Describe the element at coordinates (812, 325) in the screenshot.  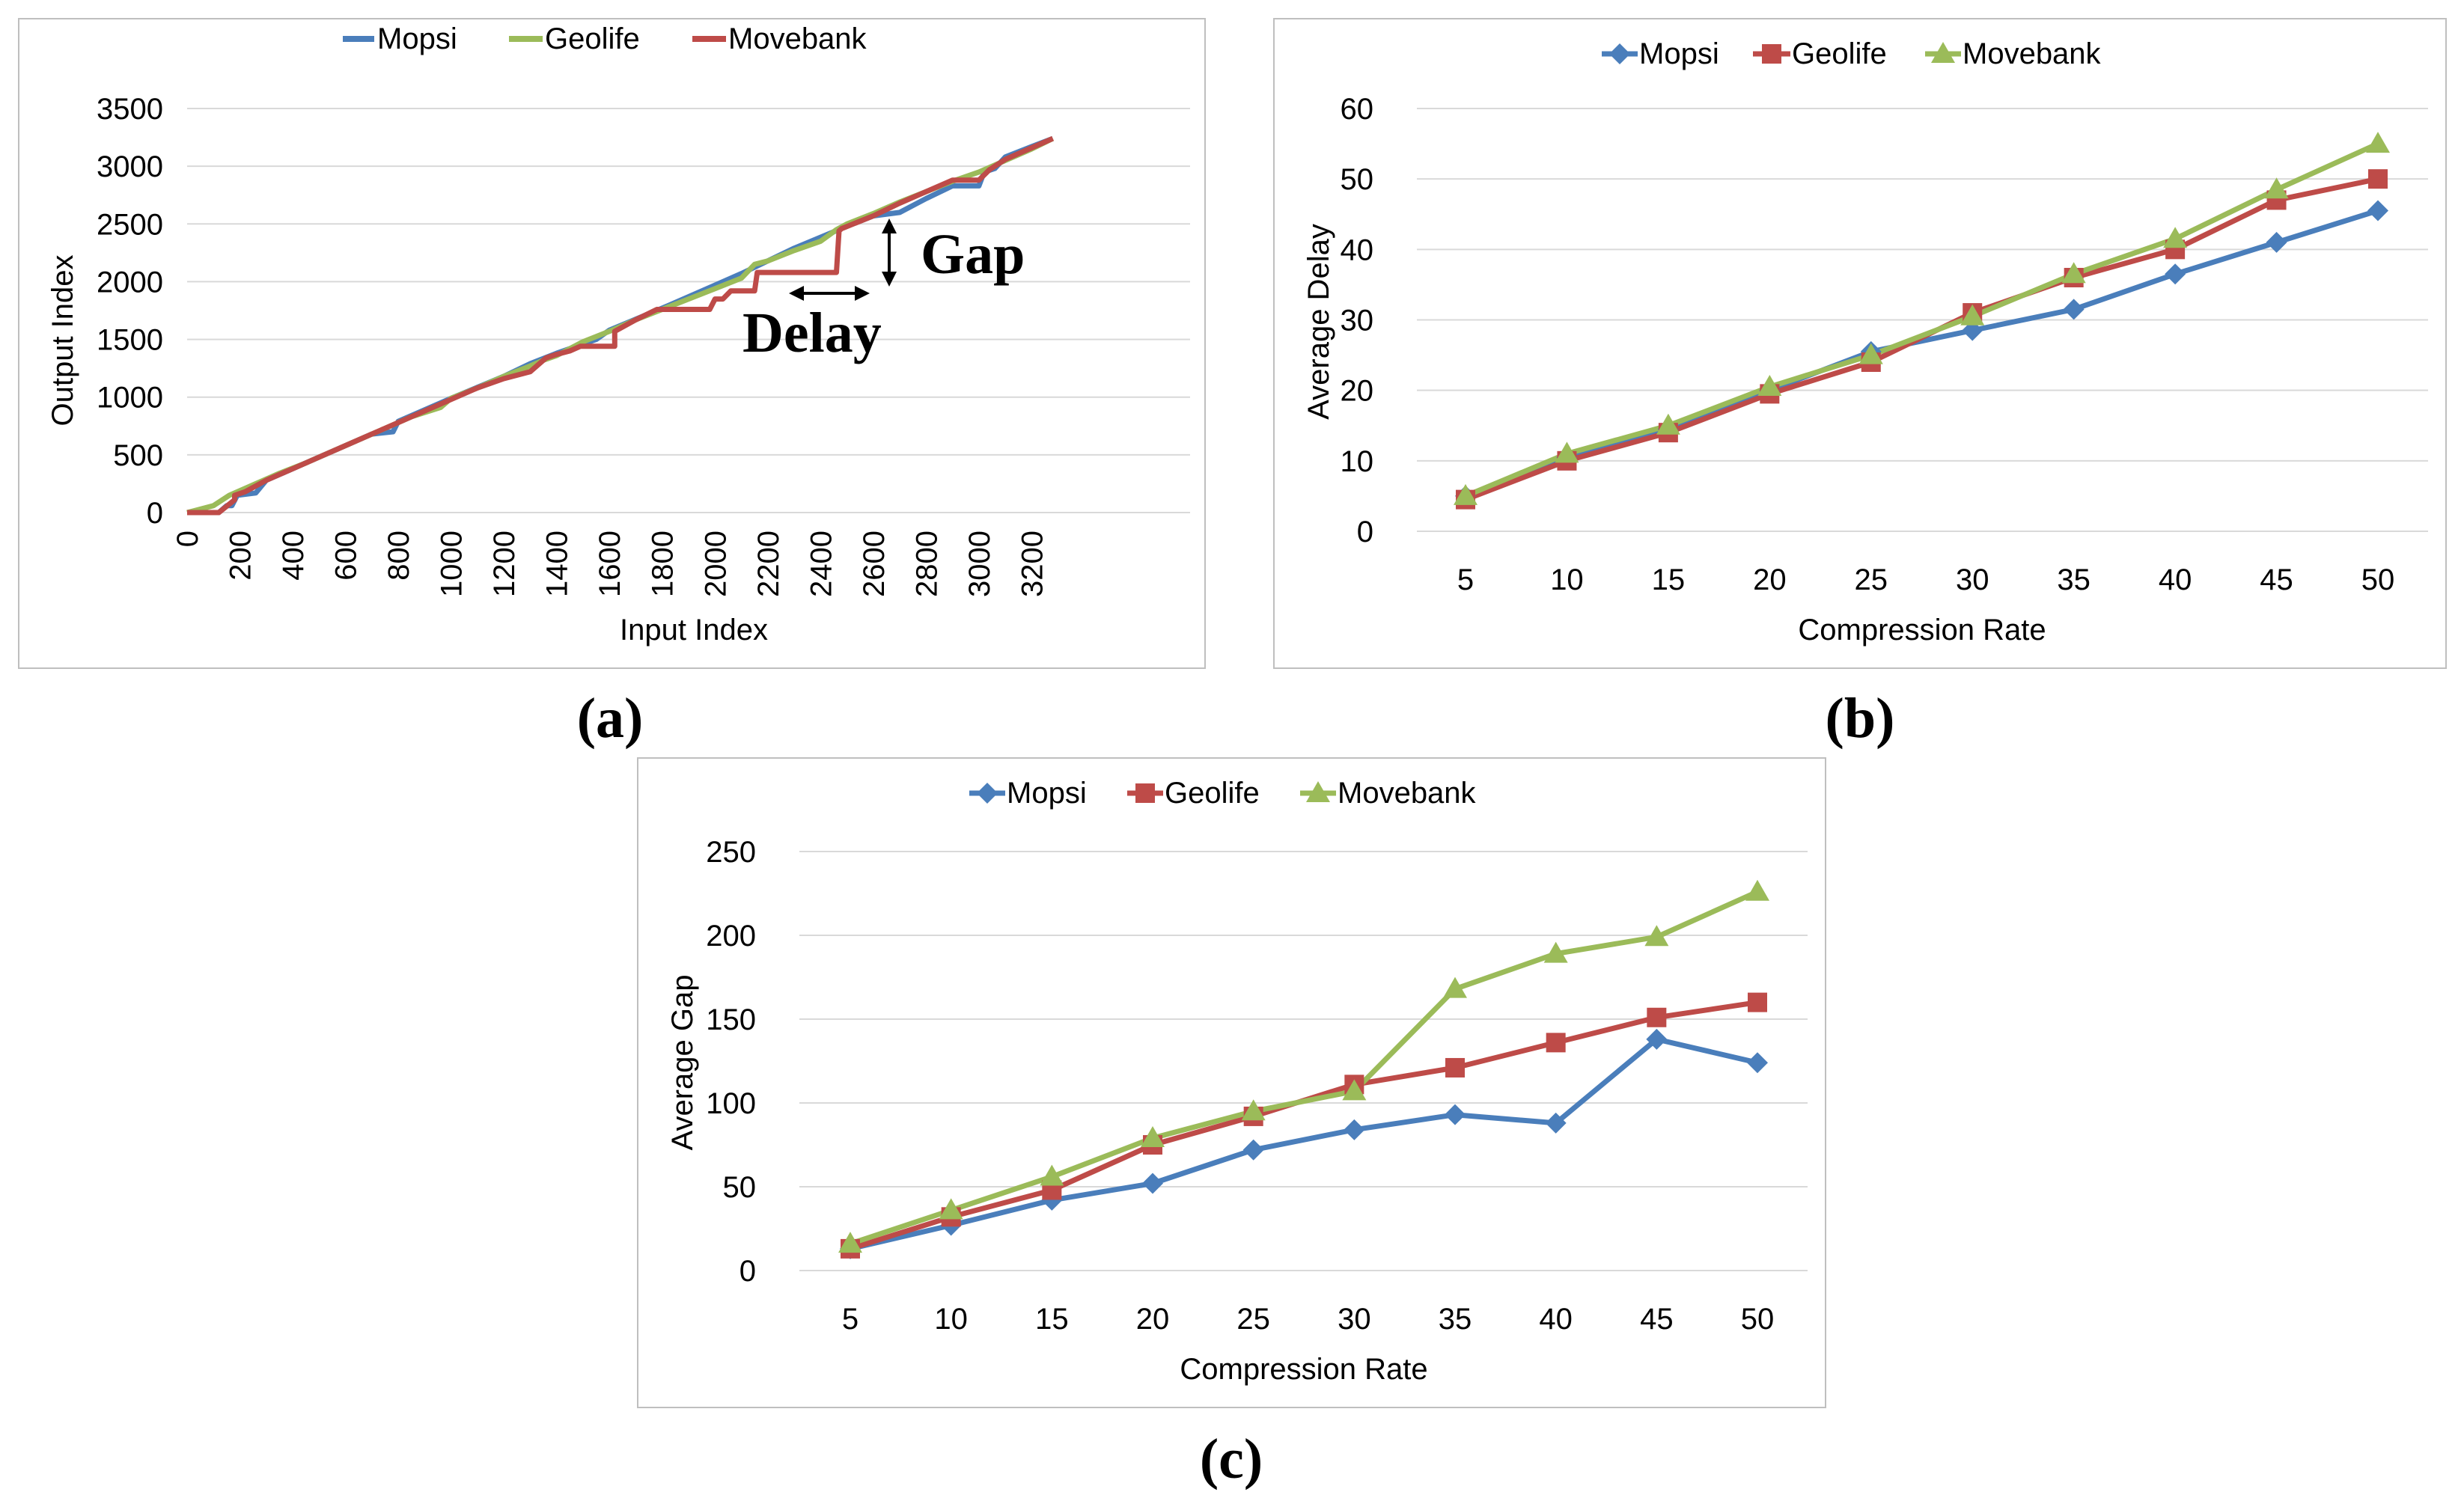
I see `delay-annotation: Delay` at that location.